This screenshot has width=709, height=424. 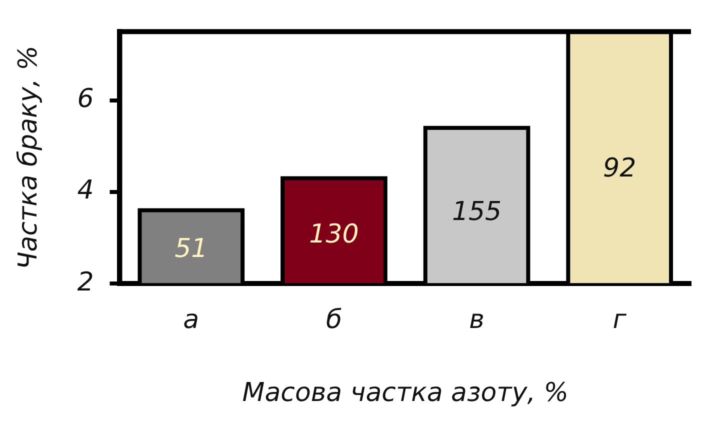 I want to click on annotation: 155, so click(x=477, y=211).